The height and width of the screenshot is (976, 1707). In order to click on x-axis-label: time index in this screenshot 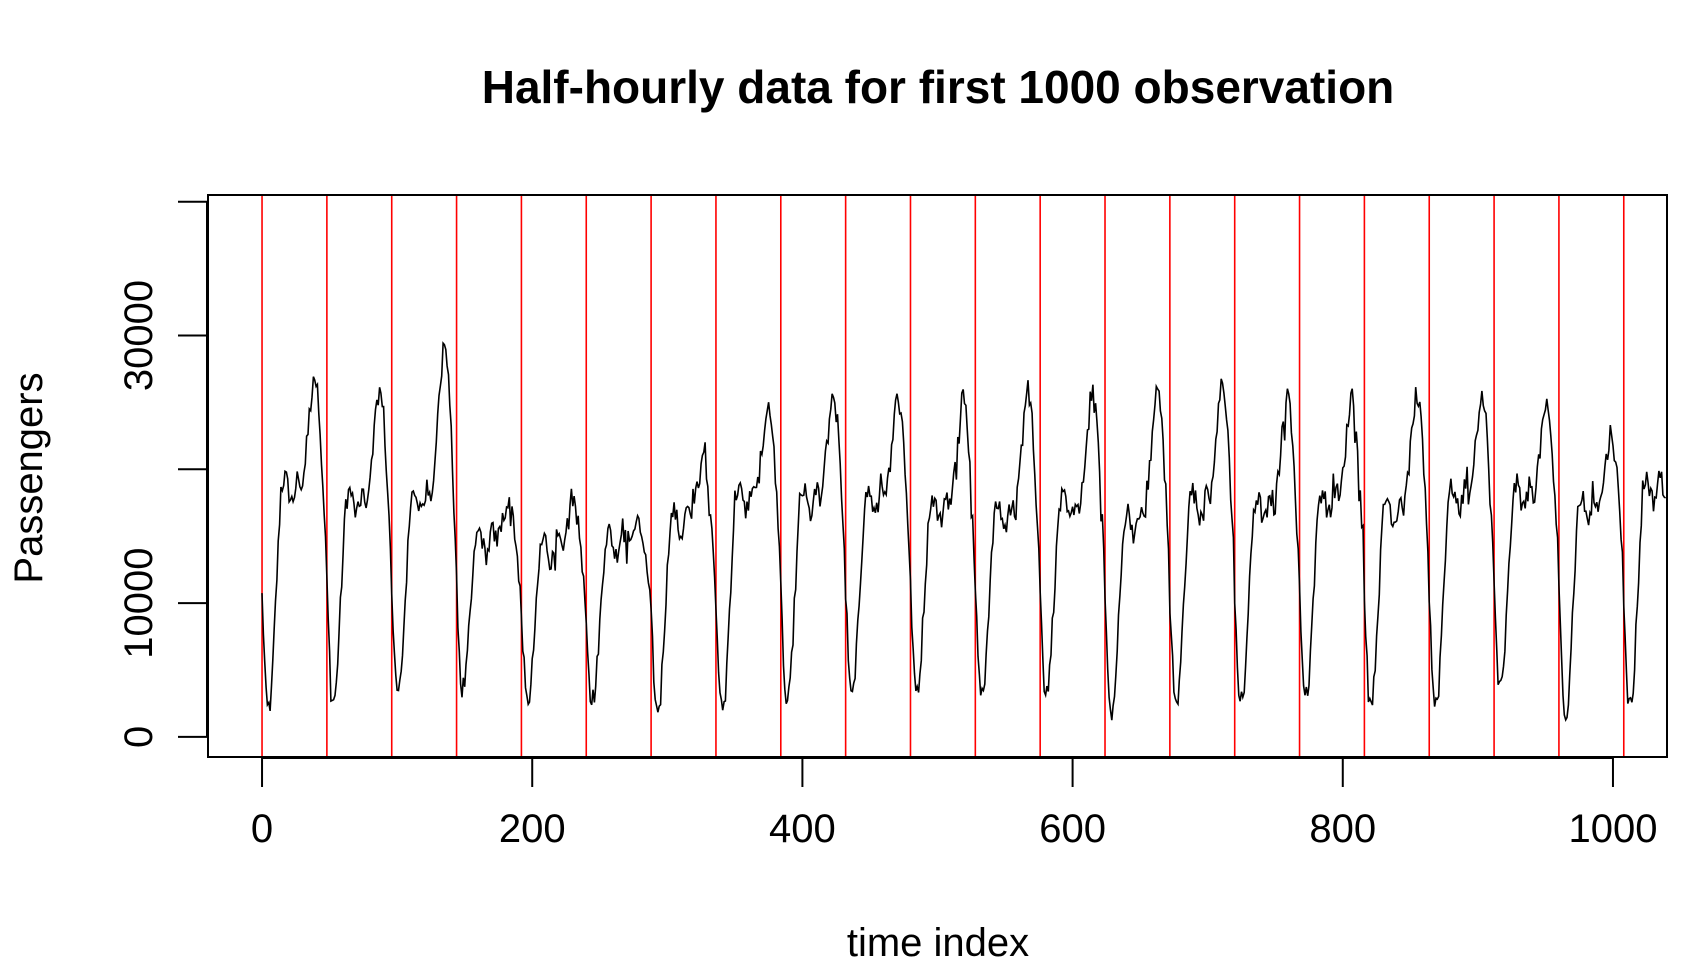, I will do `click(938, 943)`.